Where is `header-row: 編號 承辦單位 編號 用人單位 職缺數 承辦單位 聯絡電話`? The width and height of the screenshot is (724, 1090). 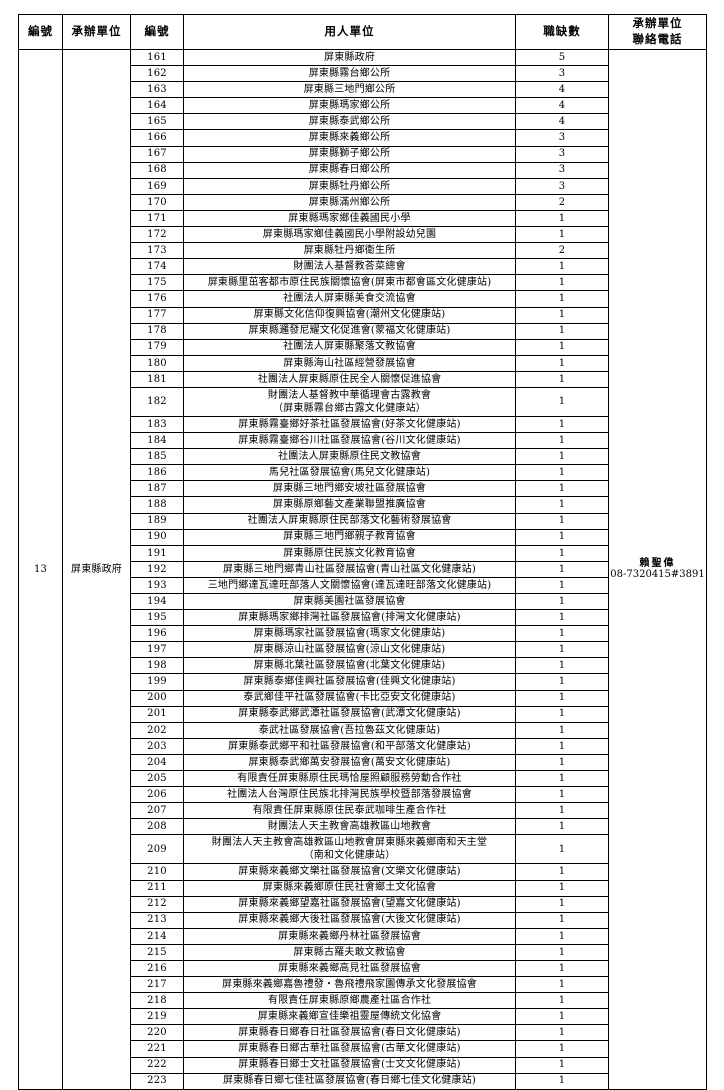 header-row: 編號 承辦單位 編號 用人單位 職缺數 承辦單位 聯絡電話 is located at coordinates (362, 32).